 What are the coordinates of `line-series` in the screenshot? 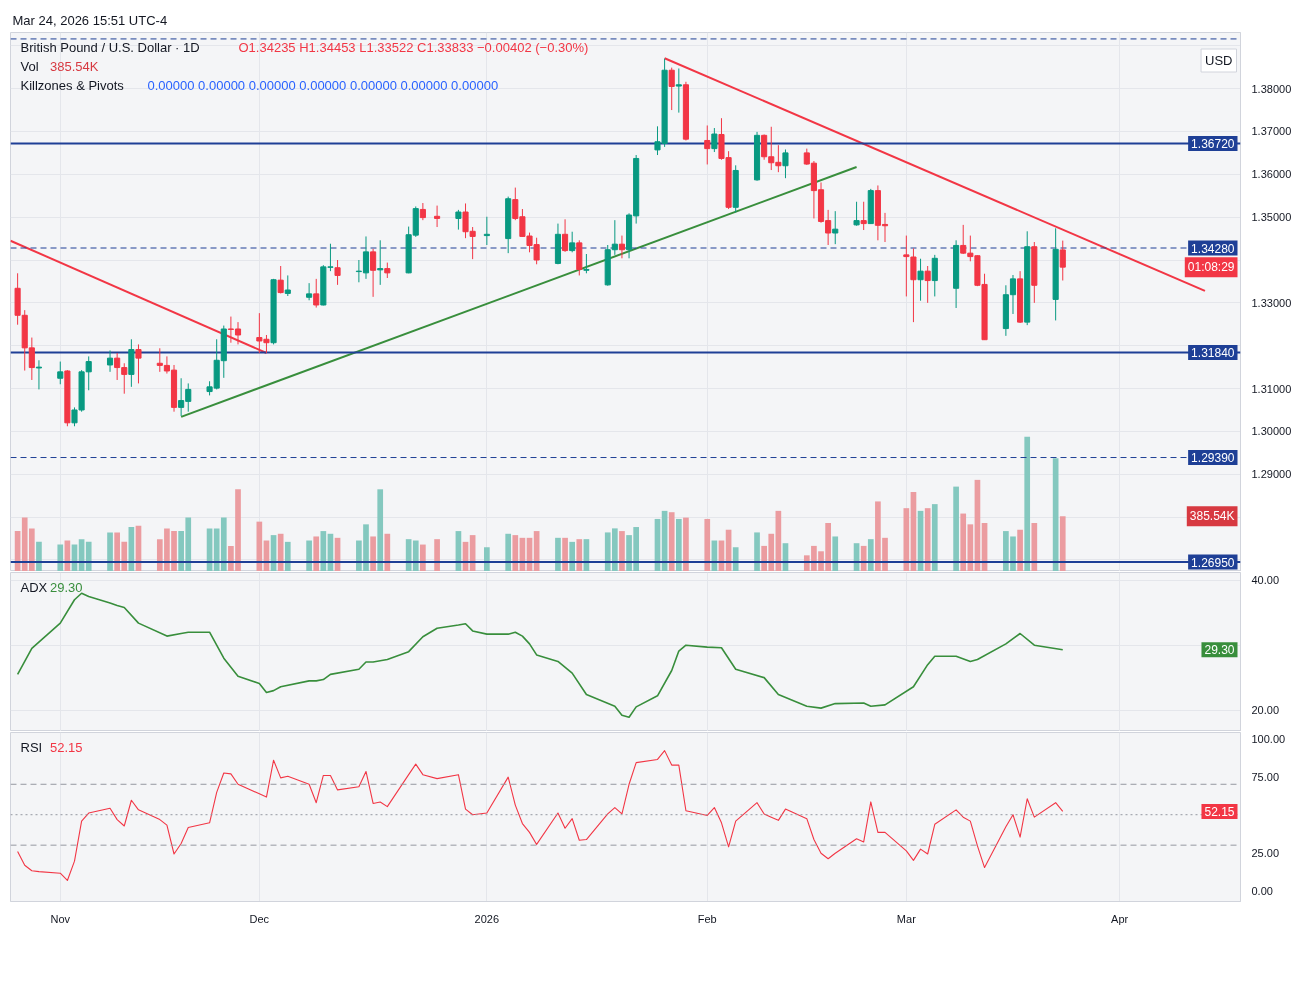 It's located at (540, 655).